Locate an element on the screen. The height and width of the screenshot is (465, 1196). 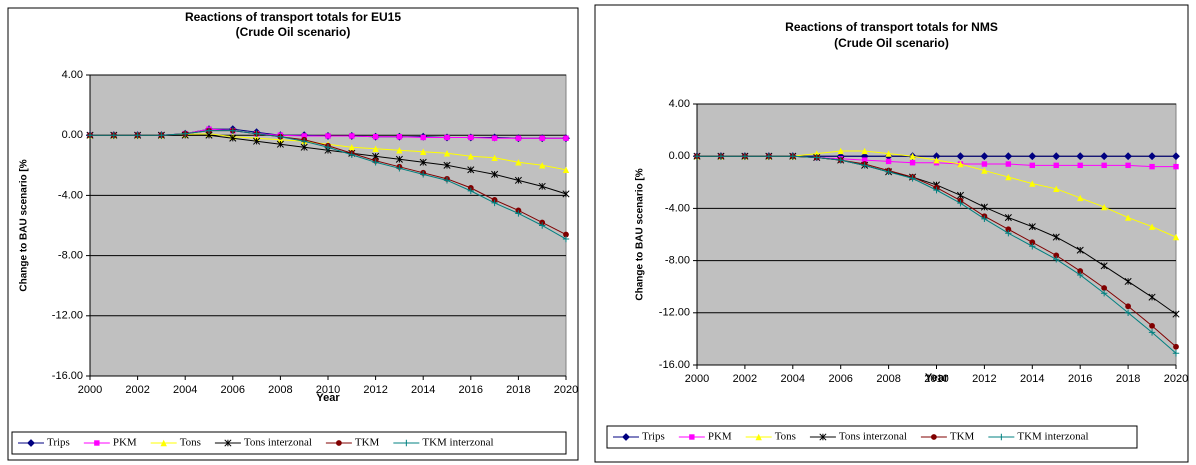
y-tick-label: 0.00 is located at coordinates (679, 156).